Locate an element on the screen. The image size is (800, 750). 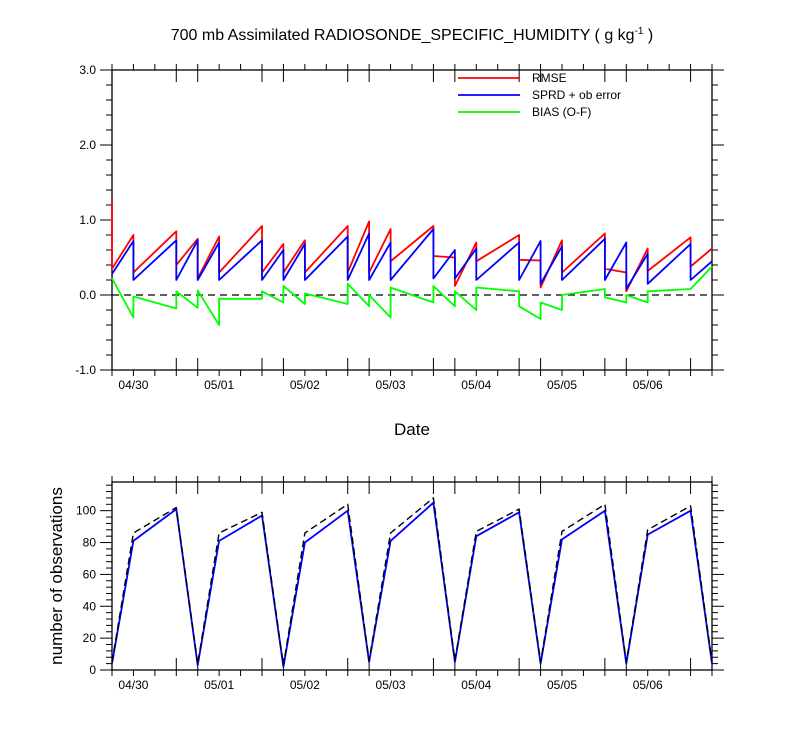
y-tick-label: 3.0 is located at coordinates (87, 70).